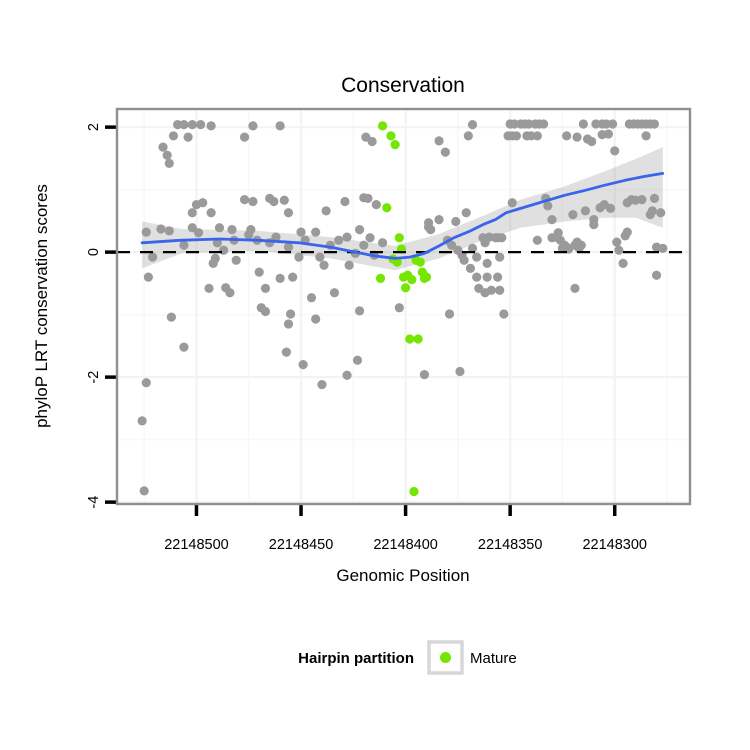  I want to click on x-tick-label: 22148400, so click(405, 545).